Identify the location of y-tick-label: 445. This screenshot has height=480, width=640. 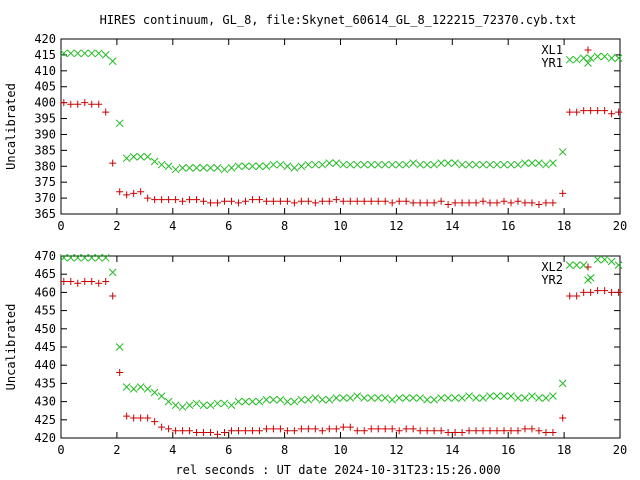
(45, 347).